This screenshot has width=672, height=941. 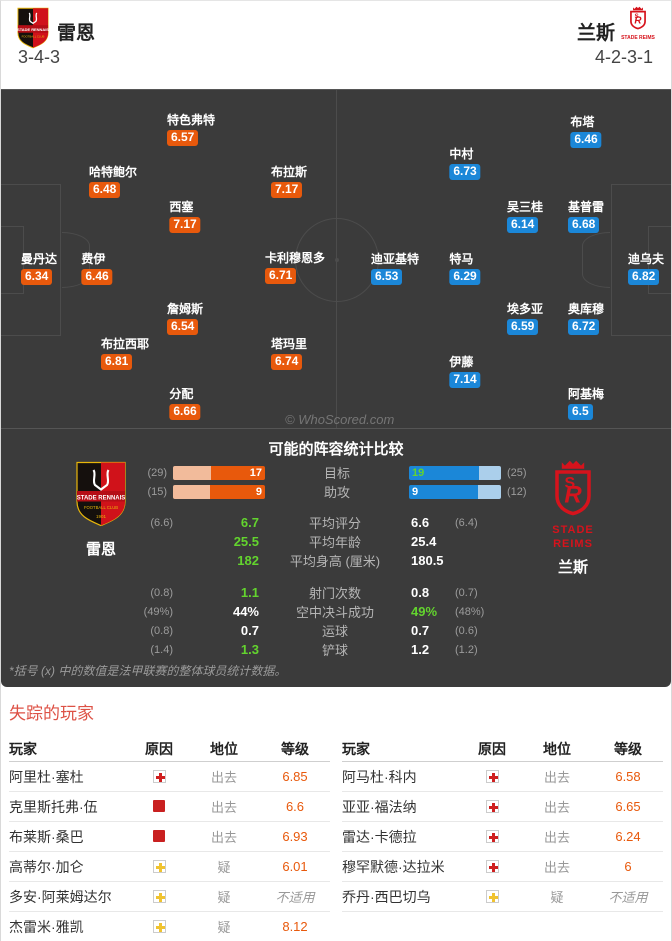 What do you see at coordinates (76, 33) in the screenshot?
I see `home-team-name: 雷恩` at bounding box center [76, 33].